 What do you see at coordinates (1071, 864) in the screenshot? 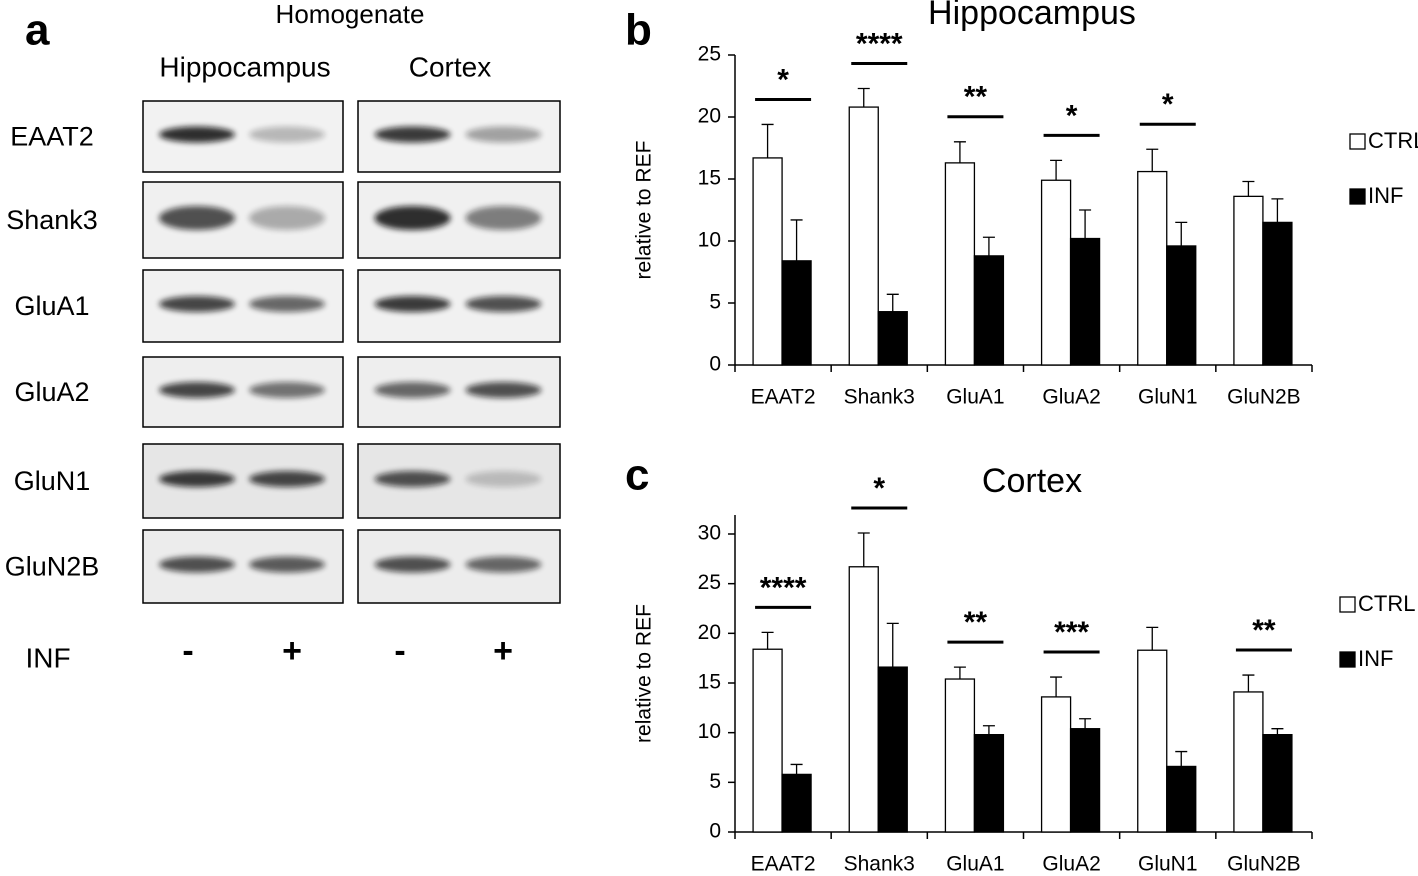
I see `x-tick-label: GluA2` at bounding box center [1071, 864].